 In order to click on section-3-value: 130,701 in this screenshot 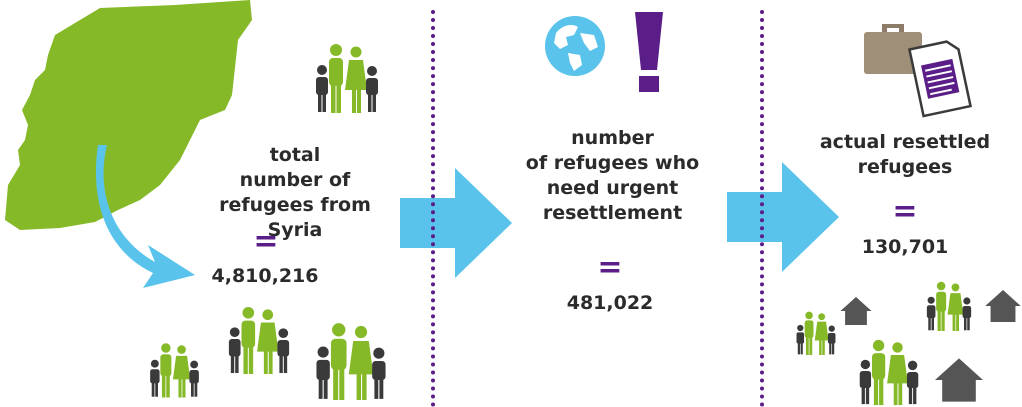, I will do `click(905, 247)`.